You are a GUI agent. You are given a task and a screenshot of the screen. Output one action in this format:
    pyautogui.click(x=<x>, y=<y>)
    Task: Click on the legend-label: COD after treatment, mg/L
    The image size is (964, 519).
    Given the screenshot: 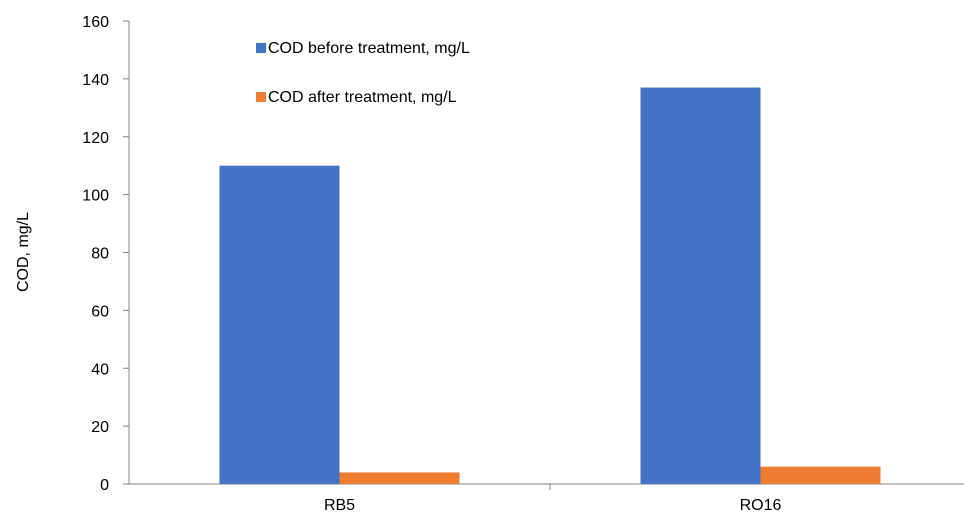 What is the action you would take?
    pyautogui.click(x=362, y=97)
    